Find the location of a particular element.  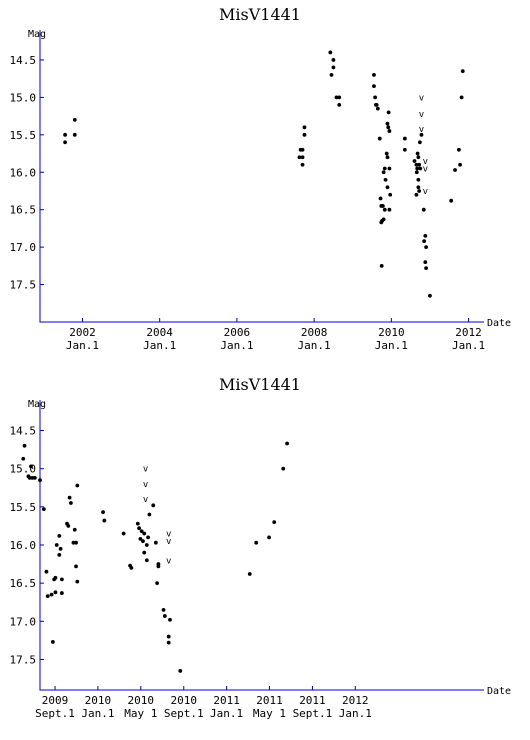

y-tick-label: 15.5 is located at coordinates (23, 507).